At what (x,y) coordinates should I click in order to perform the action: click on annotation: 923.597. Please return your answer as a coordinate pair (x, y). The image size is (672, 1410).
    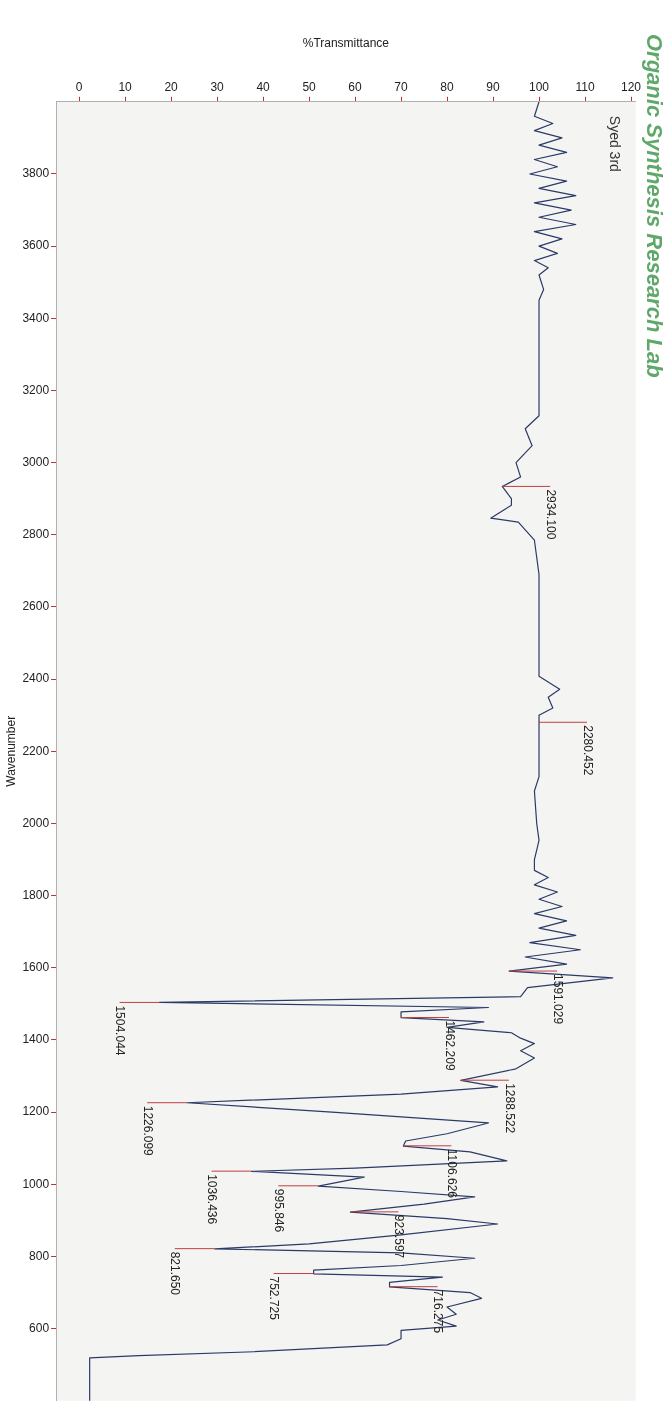
    Looking at the image, I should click on (399, 1236).